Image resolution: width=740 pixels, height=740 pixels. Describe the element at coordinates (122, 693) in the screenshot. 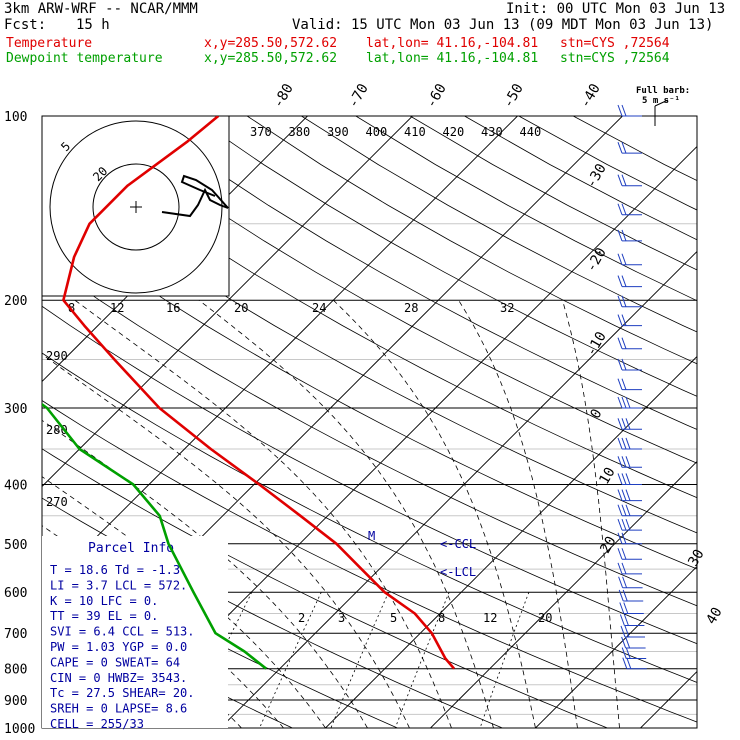

I see `parcel-row: Tc = 27.5 SHEAR= 20.` at that location.